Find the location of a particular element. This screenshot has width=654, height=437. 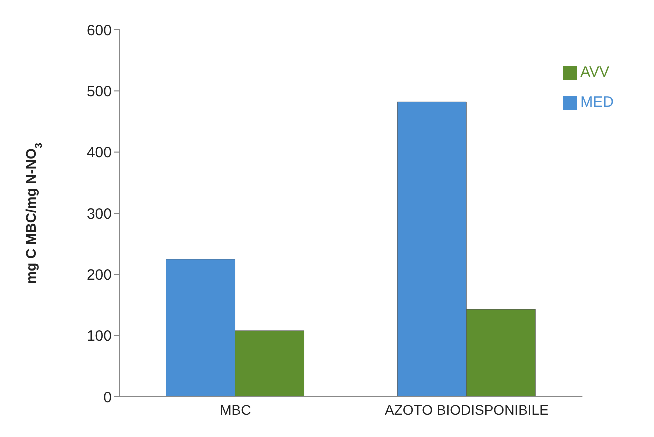

y-tick-label: 300 is located at coordinates (99, 214).